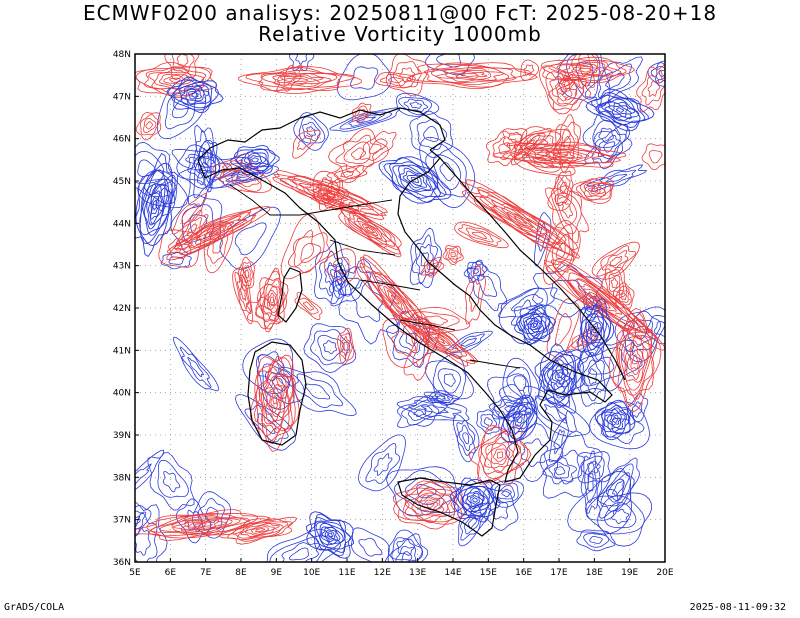 Image resolution: width=800 pixels, height=618 pixels. I want to click on lon-tick-label: 20E, so click(664, 573).